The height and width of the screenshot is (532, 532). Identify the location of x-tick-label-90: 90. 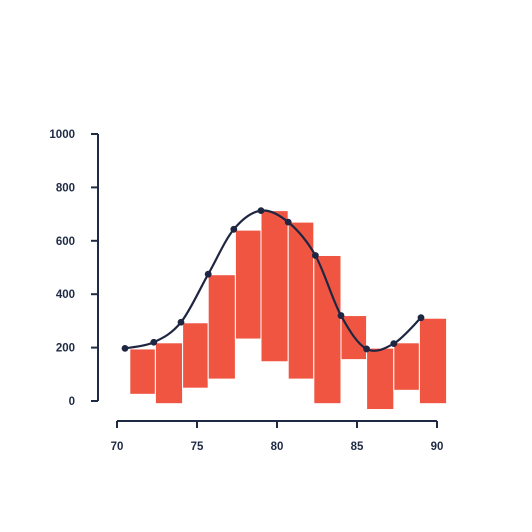
(437, 447).